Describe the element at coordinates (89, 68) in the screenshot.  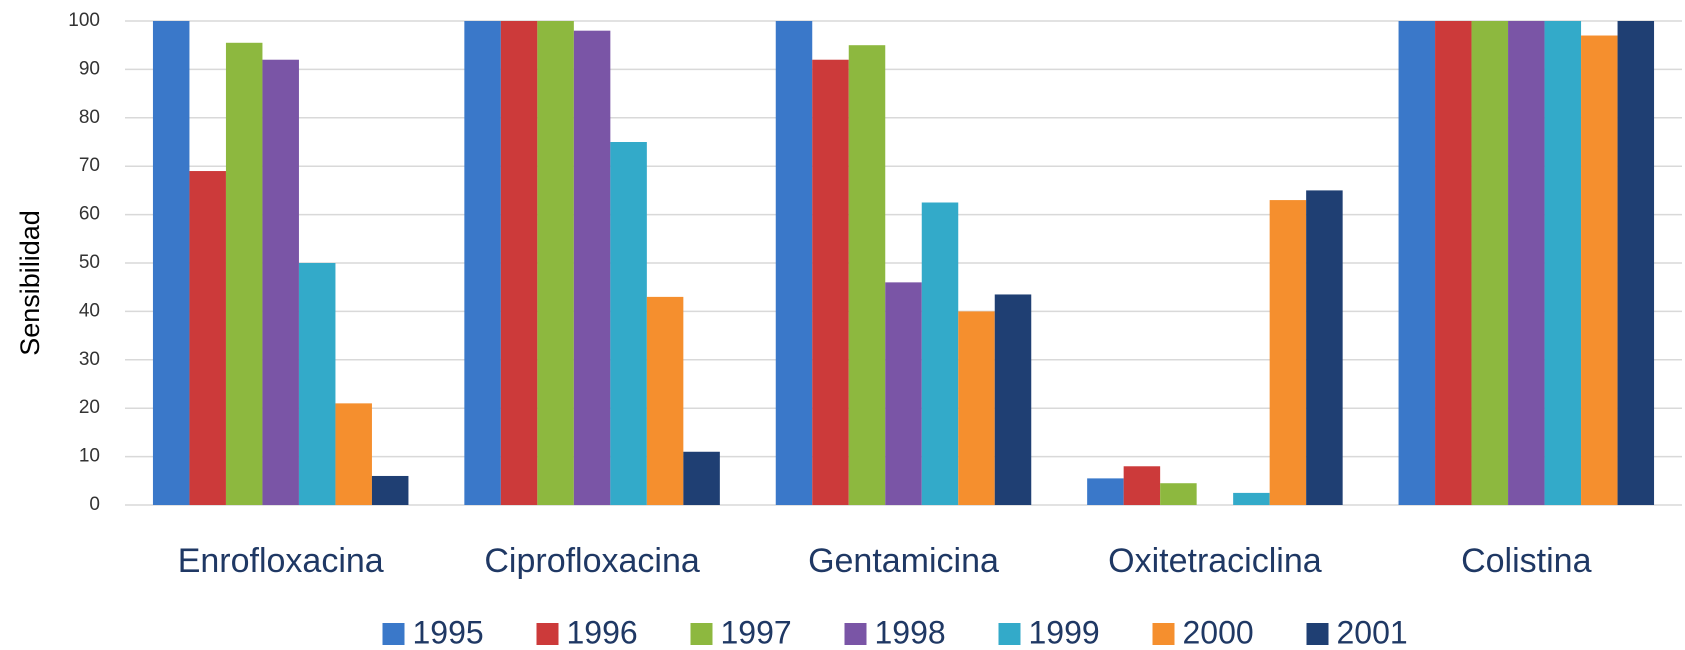
I see `y-tick-label: 90` at that location.